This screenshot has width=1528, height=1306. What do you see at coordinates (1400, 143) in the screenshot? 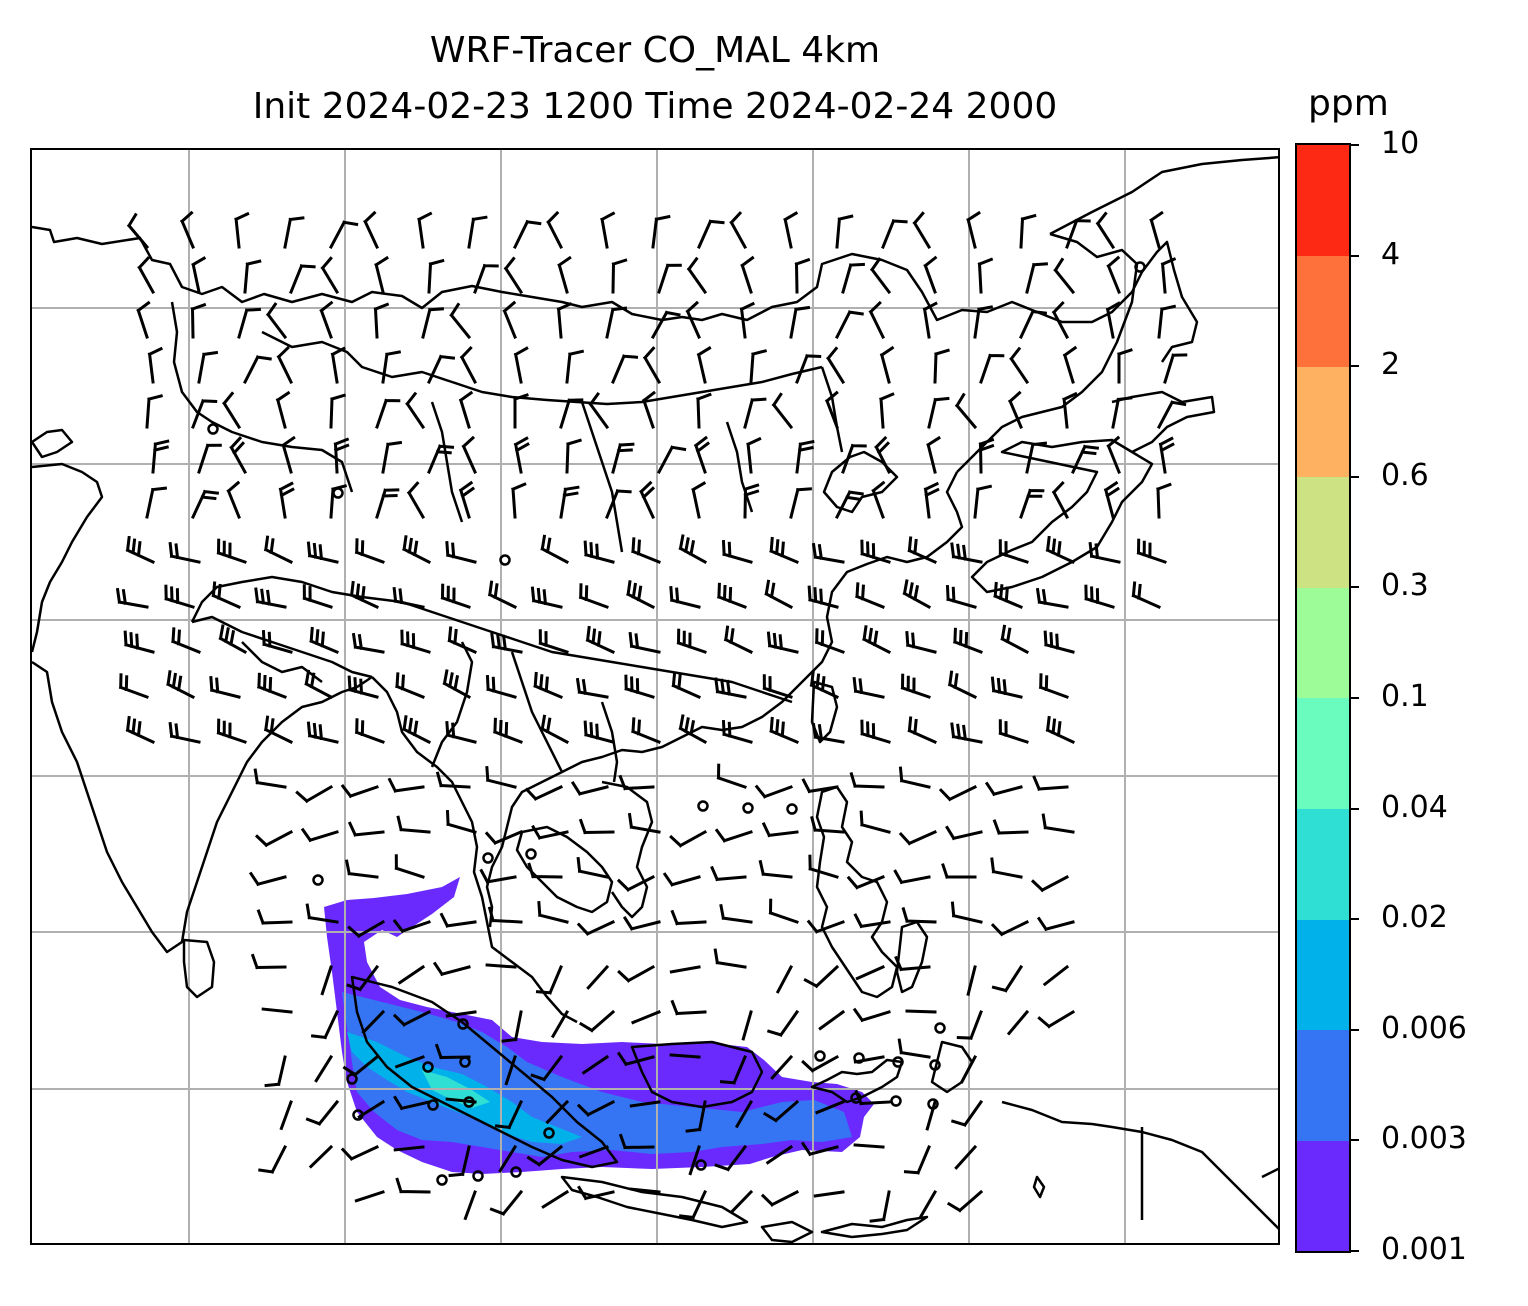
I see `colorbar-tick-label: 10` at bounding box center [1400, 143].